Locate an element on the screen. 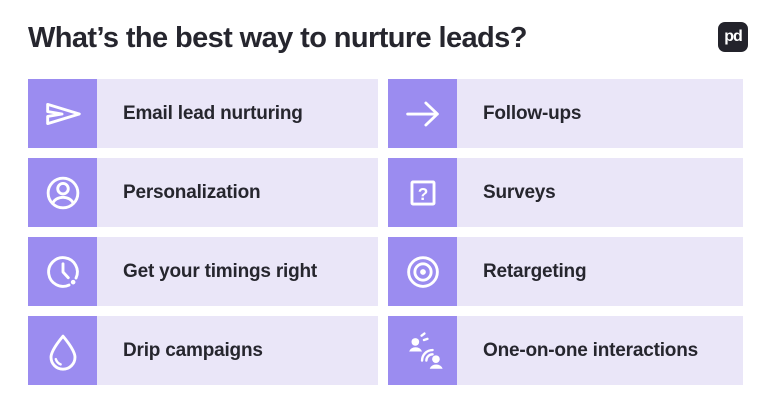 Image resolution: width=768 pixels, height=417 pixels. list-item-label: Get your timings right is located at coordinates (220, 271).